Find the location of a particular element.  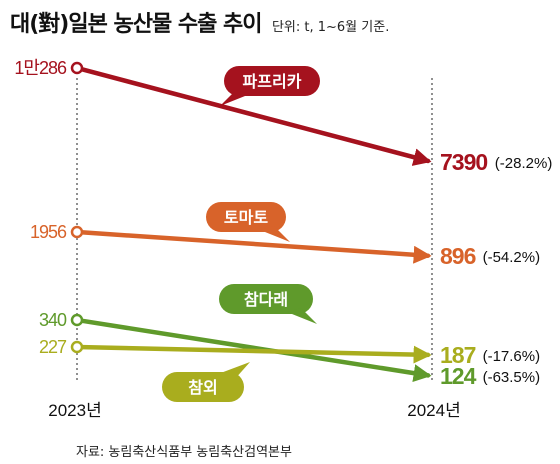

title-block: 대(對)일본 농산물 수출 추이 단위: t, 1~6월 기준. is located at coordinates (199, 22).